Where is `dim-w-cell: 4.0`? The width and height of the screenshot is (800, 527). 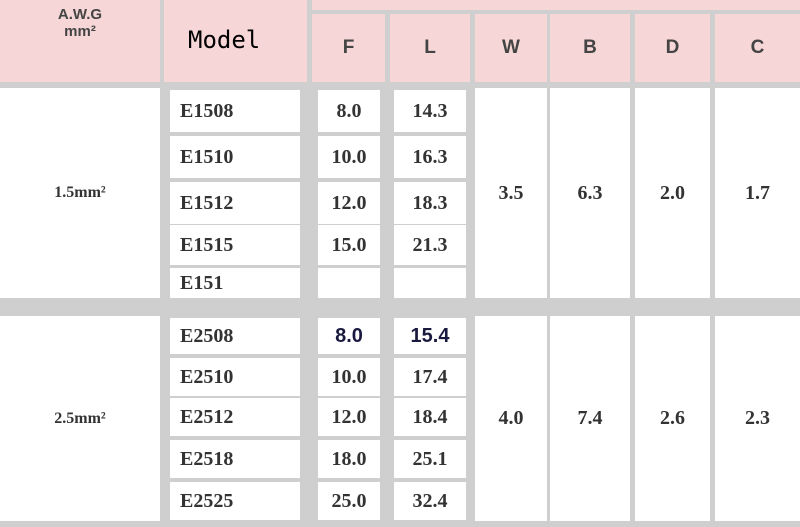 dim-w-cell: 4.0 is located at coordinates (511, 418).